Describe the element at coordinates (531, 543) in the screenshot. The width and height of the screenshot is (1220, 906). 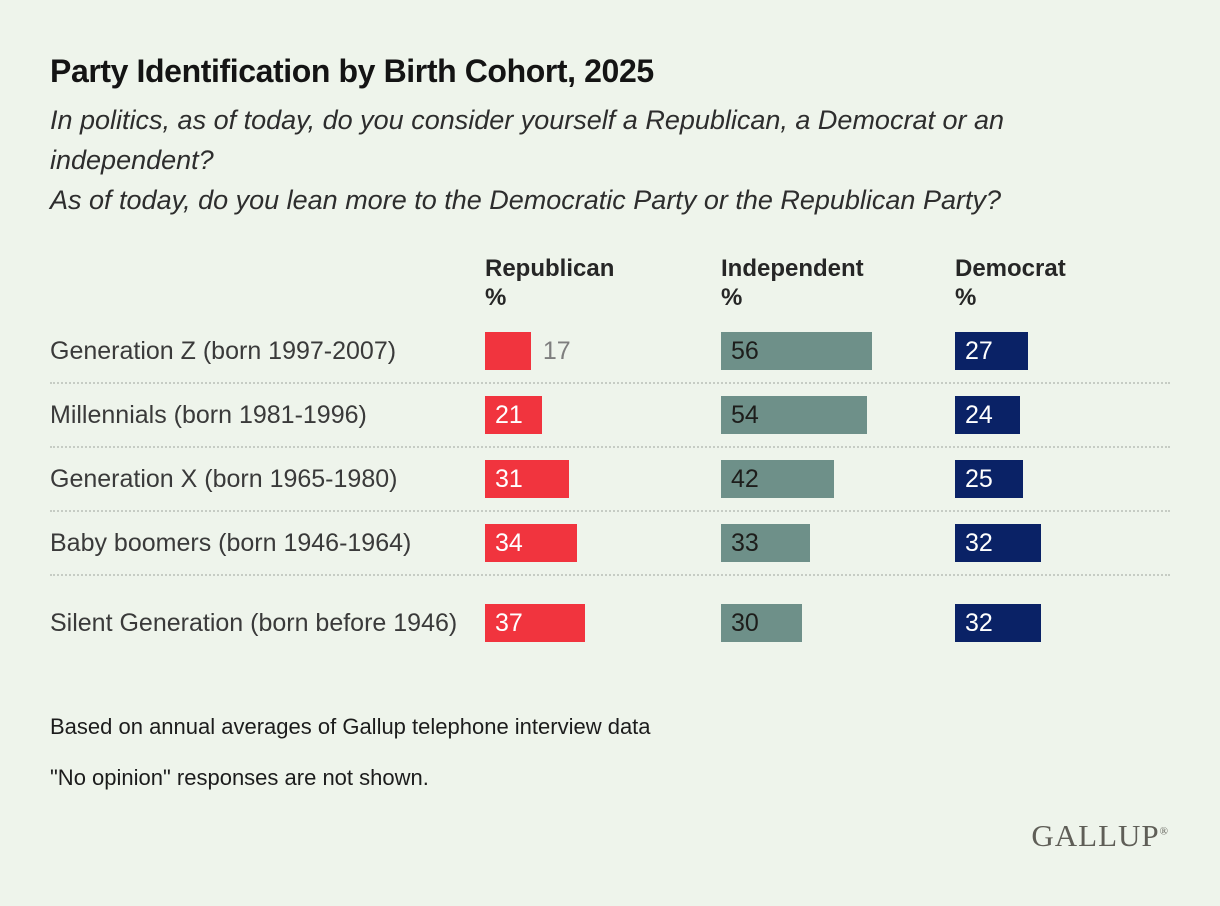
I see `bar-republican: 34` at that location.